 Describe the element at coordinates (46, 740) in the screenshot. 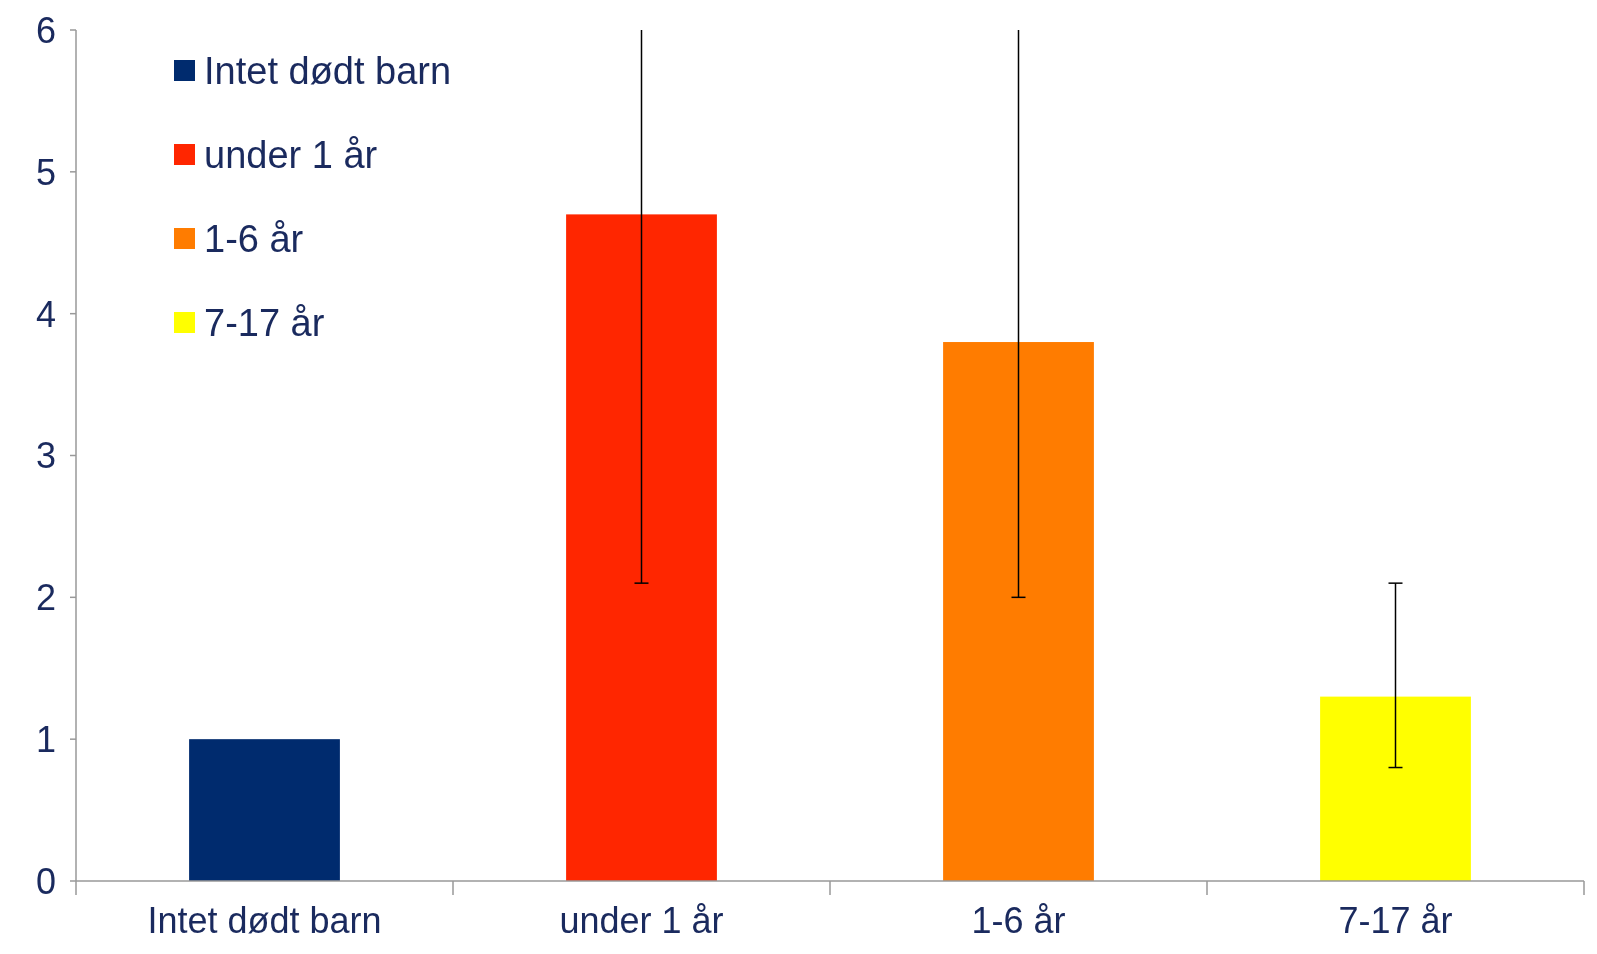

I see `y-tick-label: 1` at that location.